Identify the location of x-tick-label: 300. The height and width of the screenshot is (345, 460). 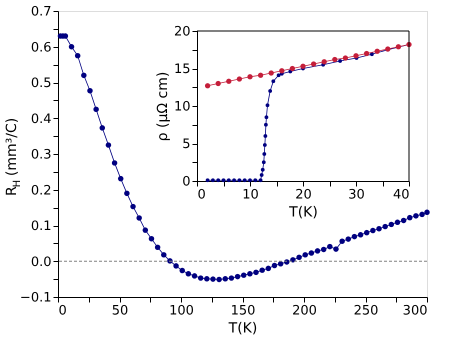
(415, 311).